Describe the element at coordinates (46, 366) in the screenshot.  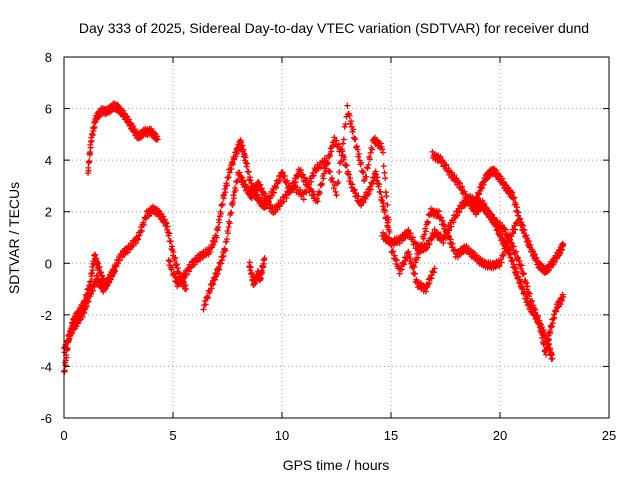
I see `y-tick-label: -4` at that location.